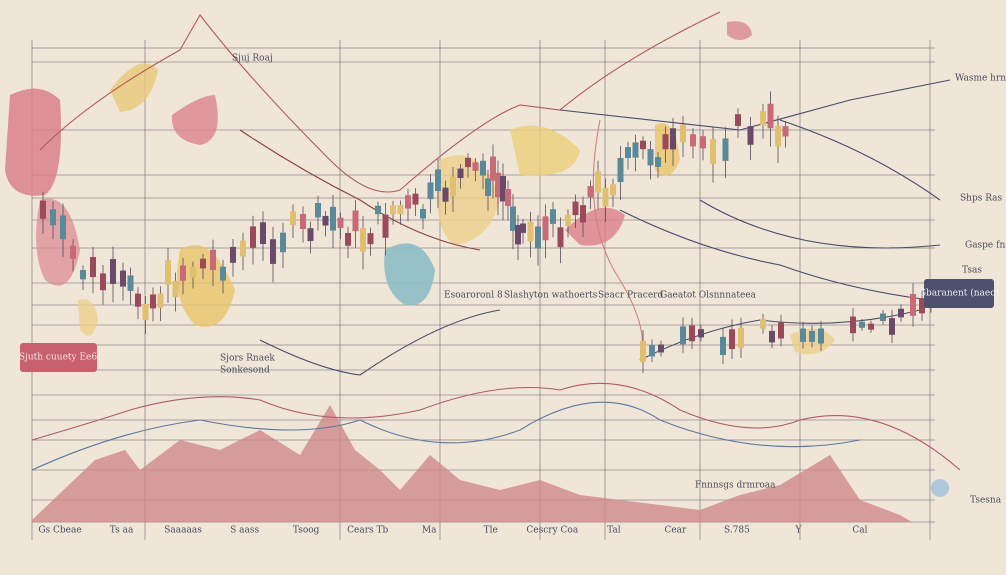 The height and width of the screenshot is (575, 1006). What do you see at coordinates (247, 359) in the screenshot?
I see `label: Sjors Rnaek` at bounding box center [247, 359].